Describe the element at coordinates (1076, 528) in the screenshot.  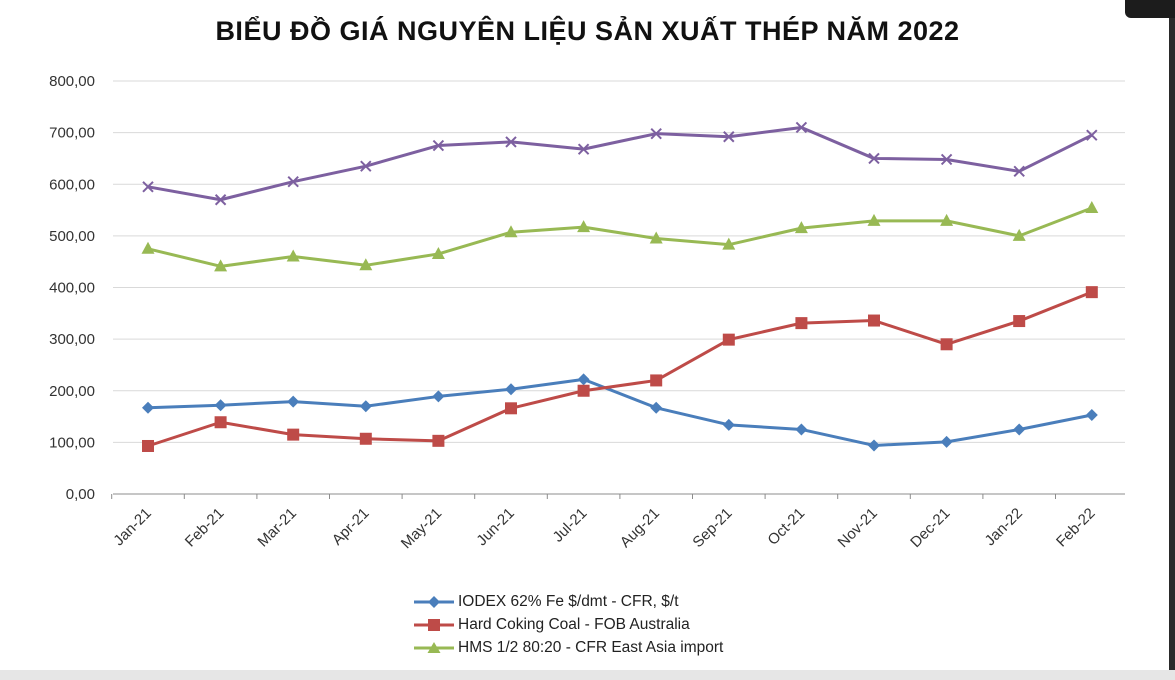
I see `x-tick-label: Feb-22` at that location.